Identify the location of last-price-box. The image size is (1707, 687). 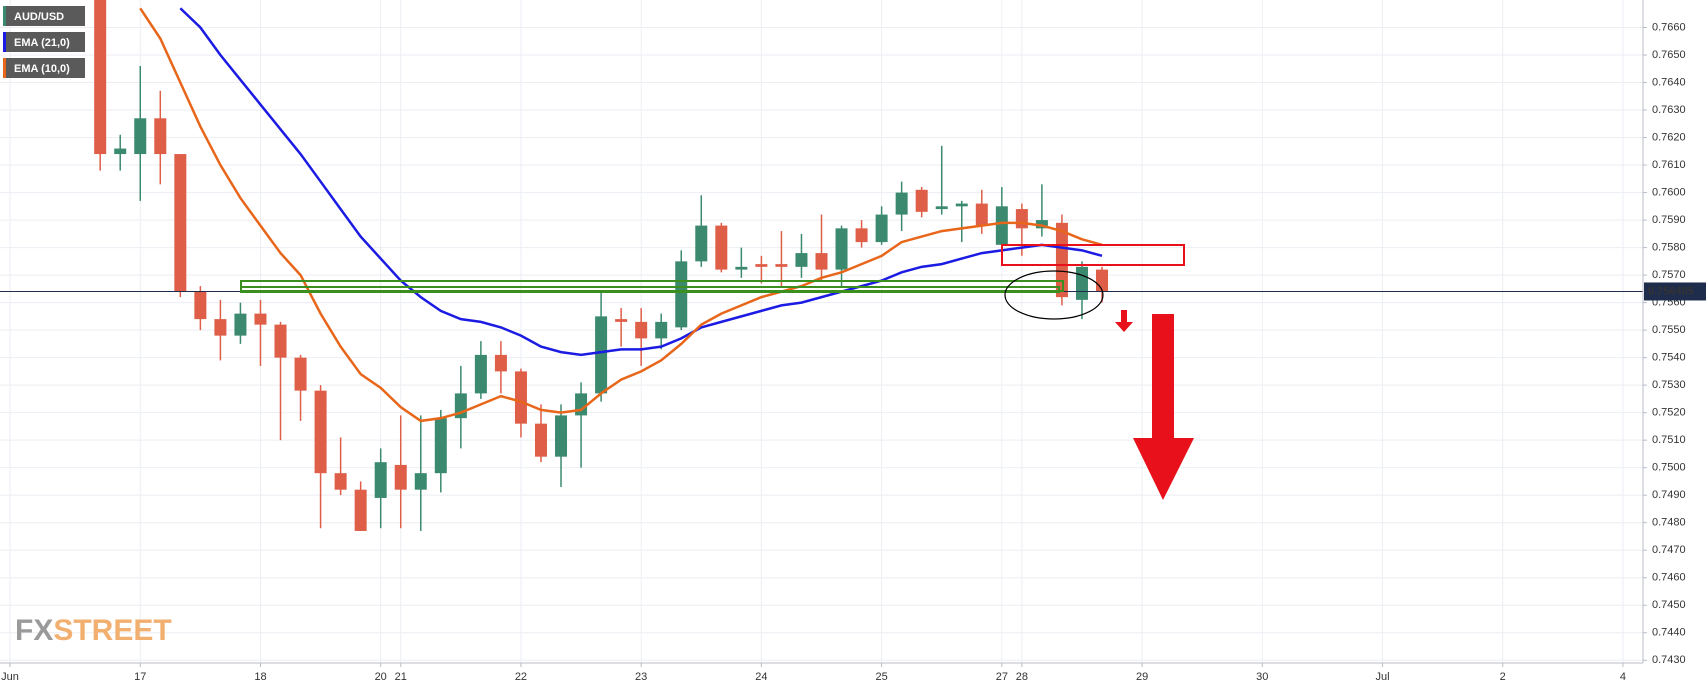
(1675, 291).